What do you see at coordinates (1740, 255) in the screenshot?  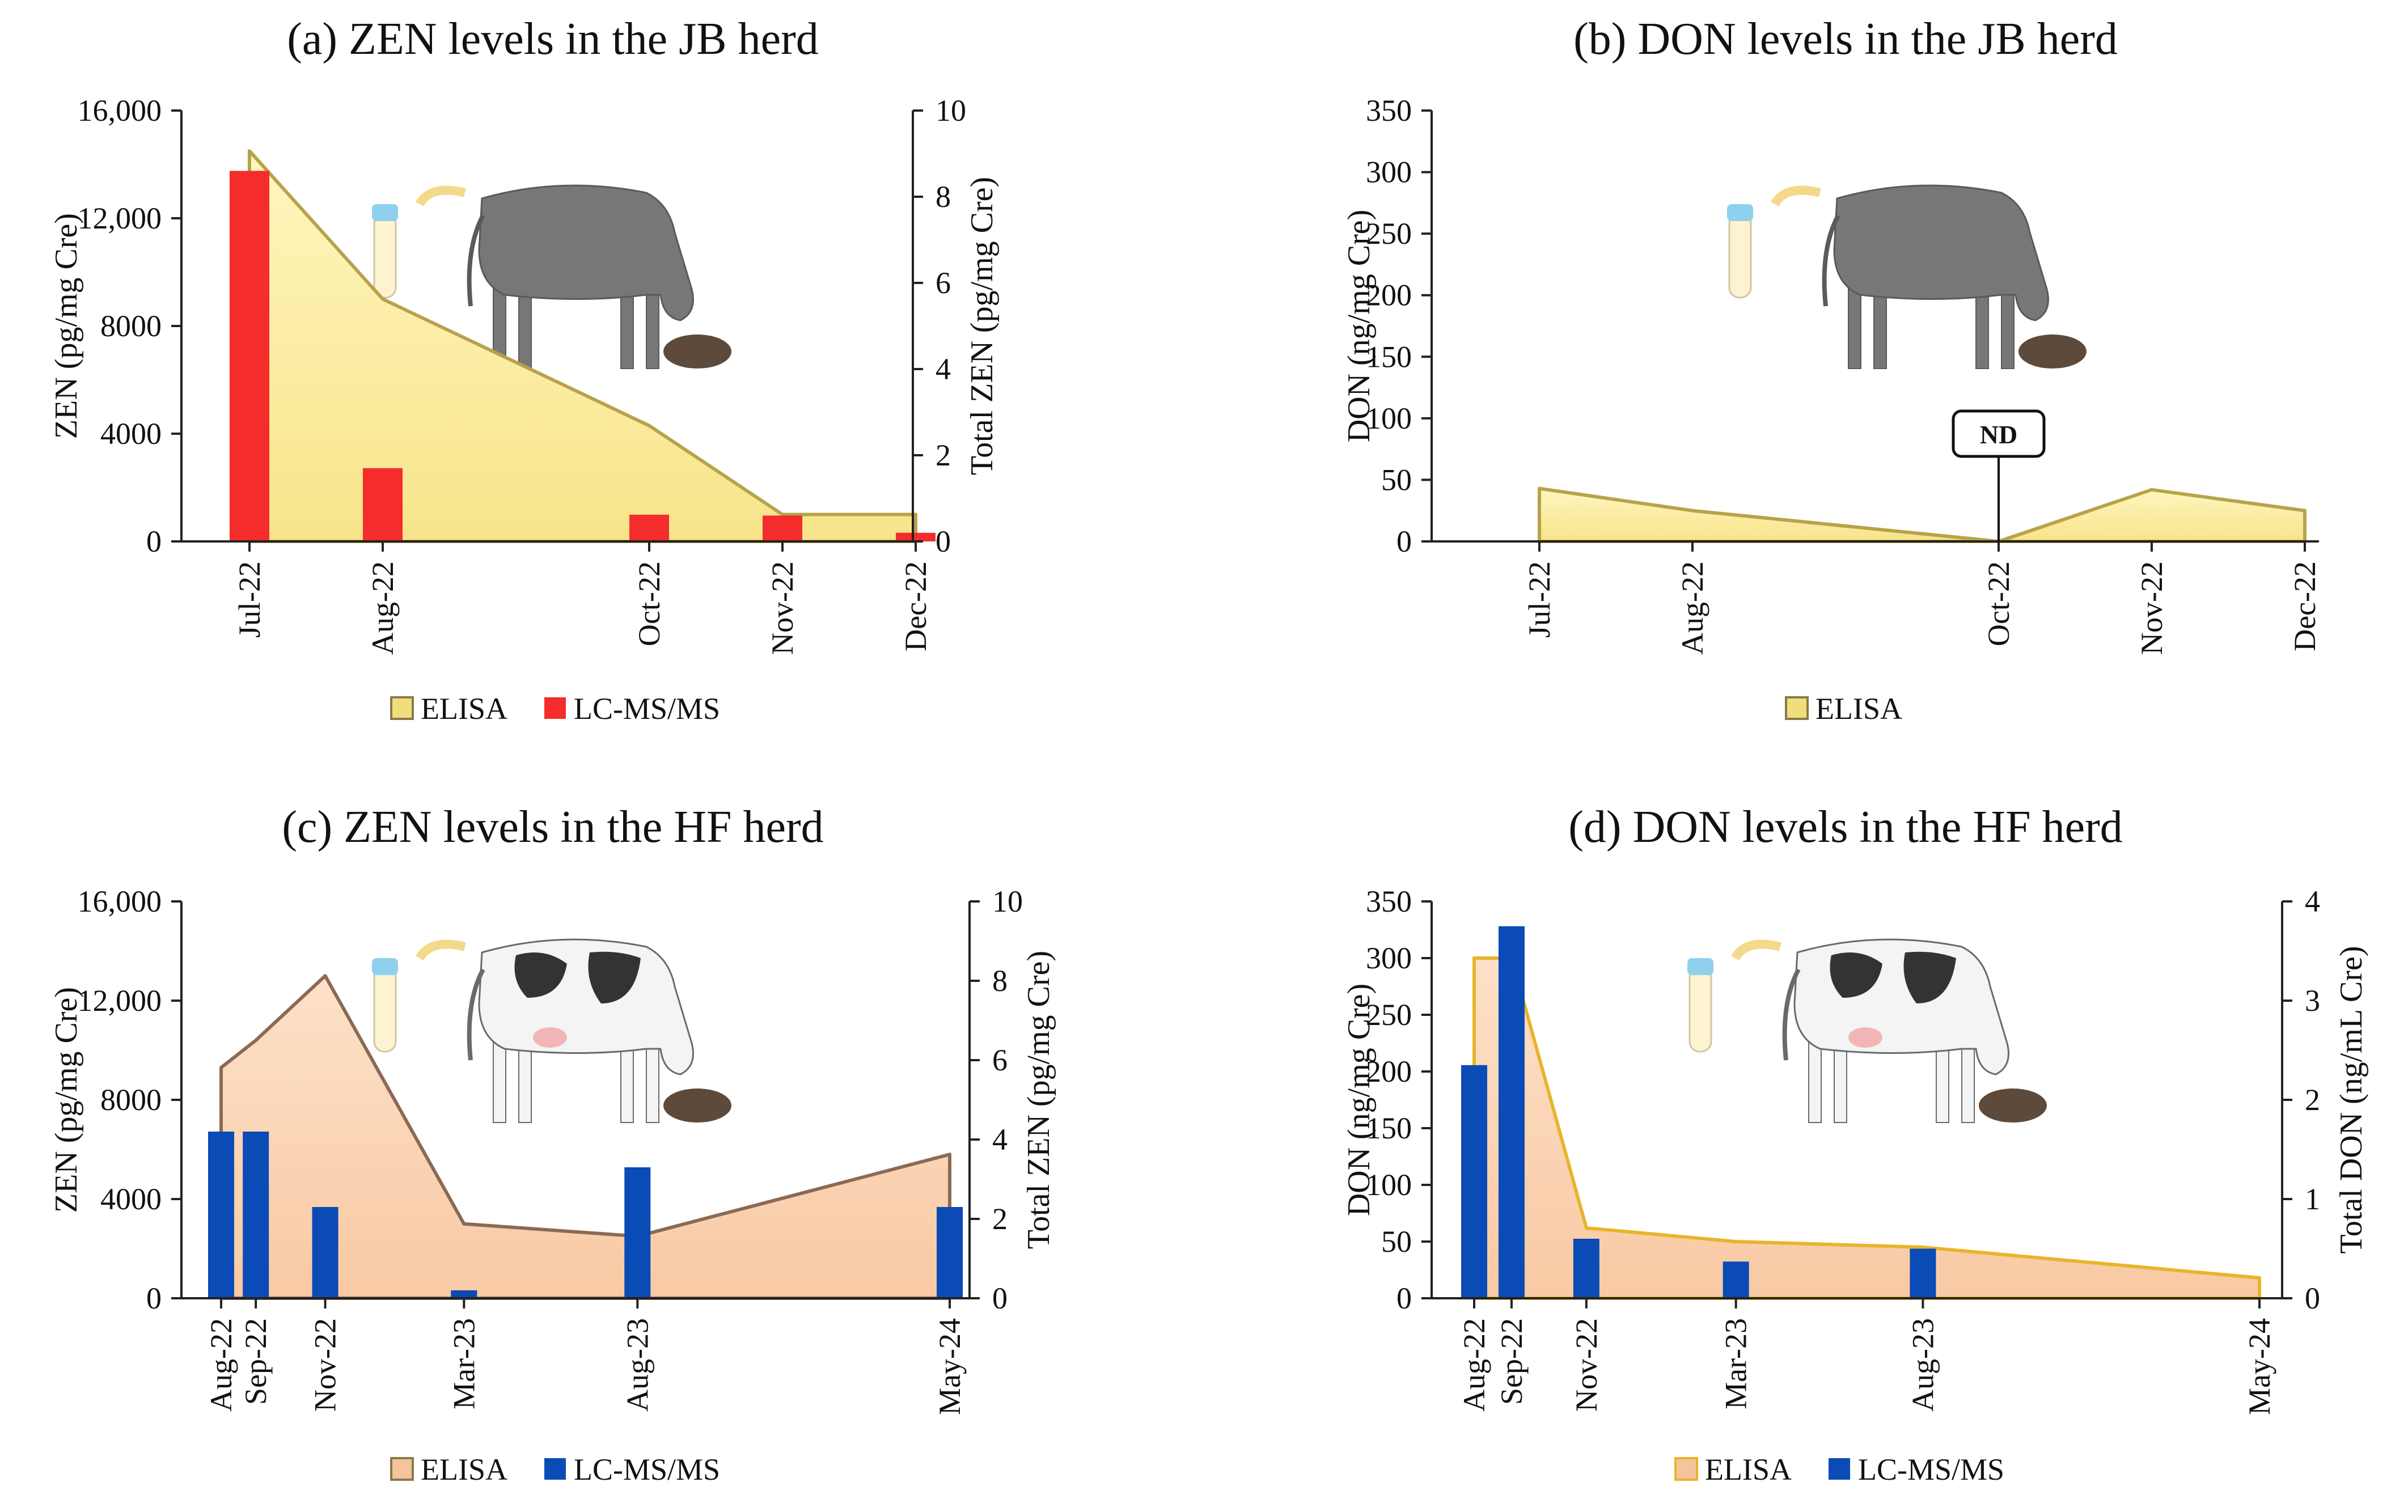 I see `b-sample-tube` at bounding box center [1740, 255].